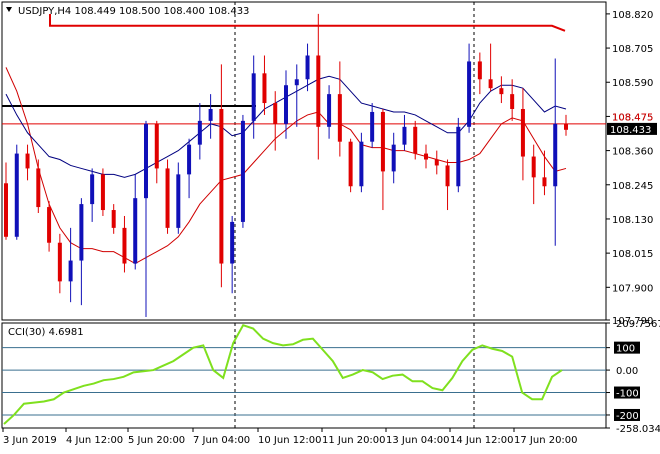  Describe the element at coordinates (307, 23) in the screenshot. I see `resistance-line` at that location.